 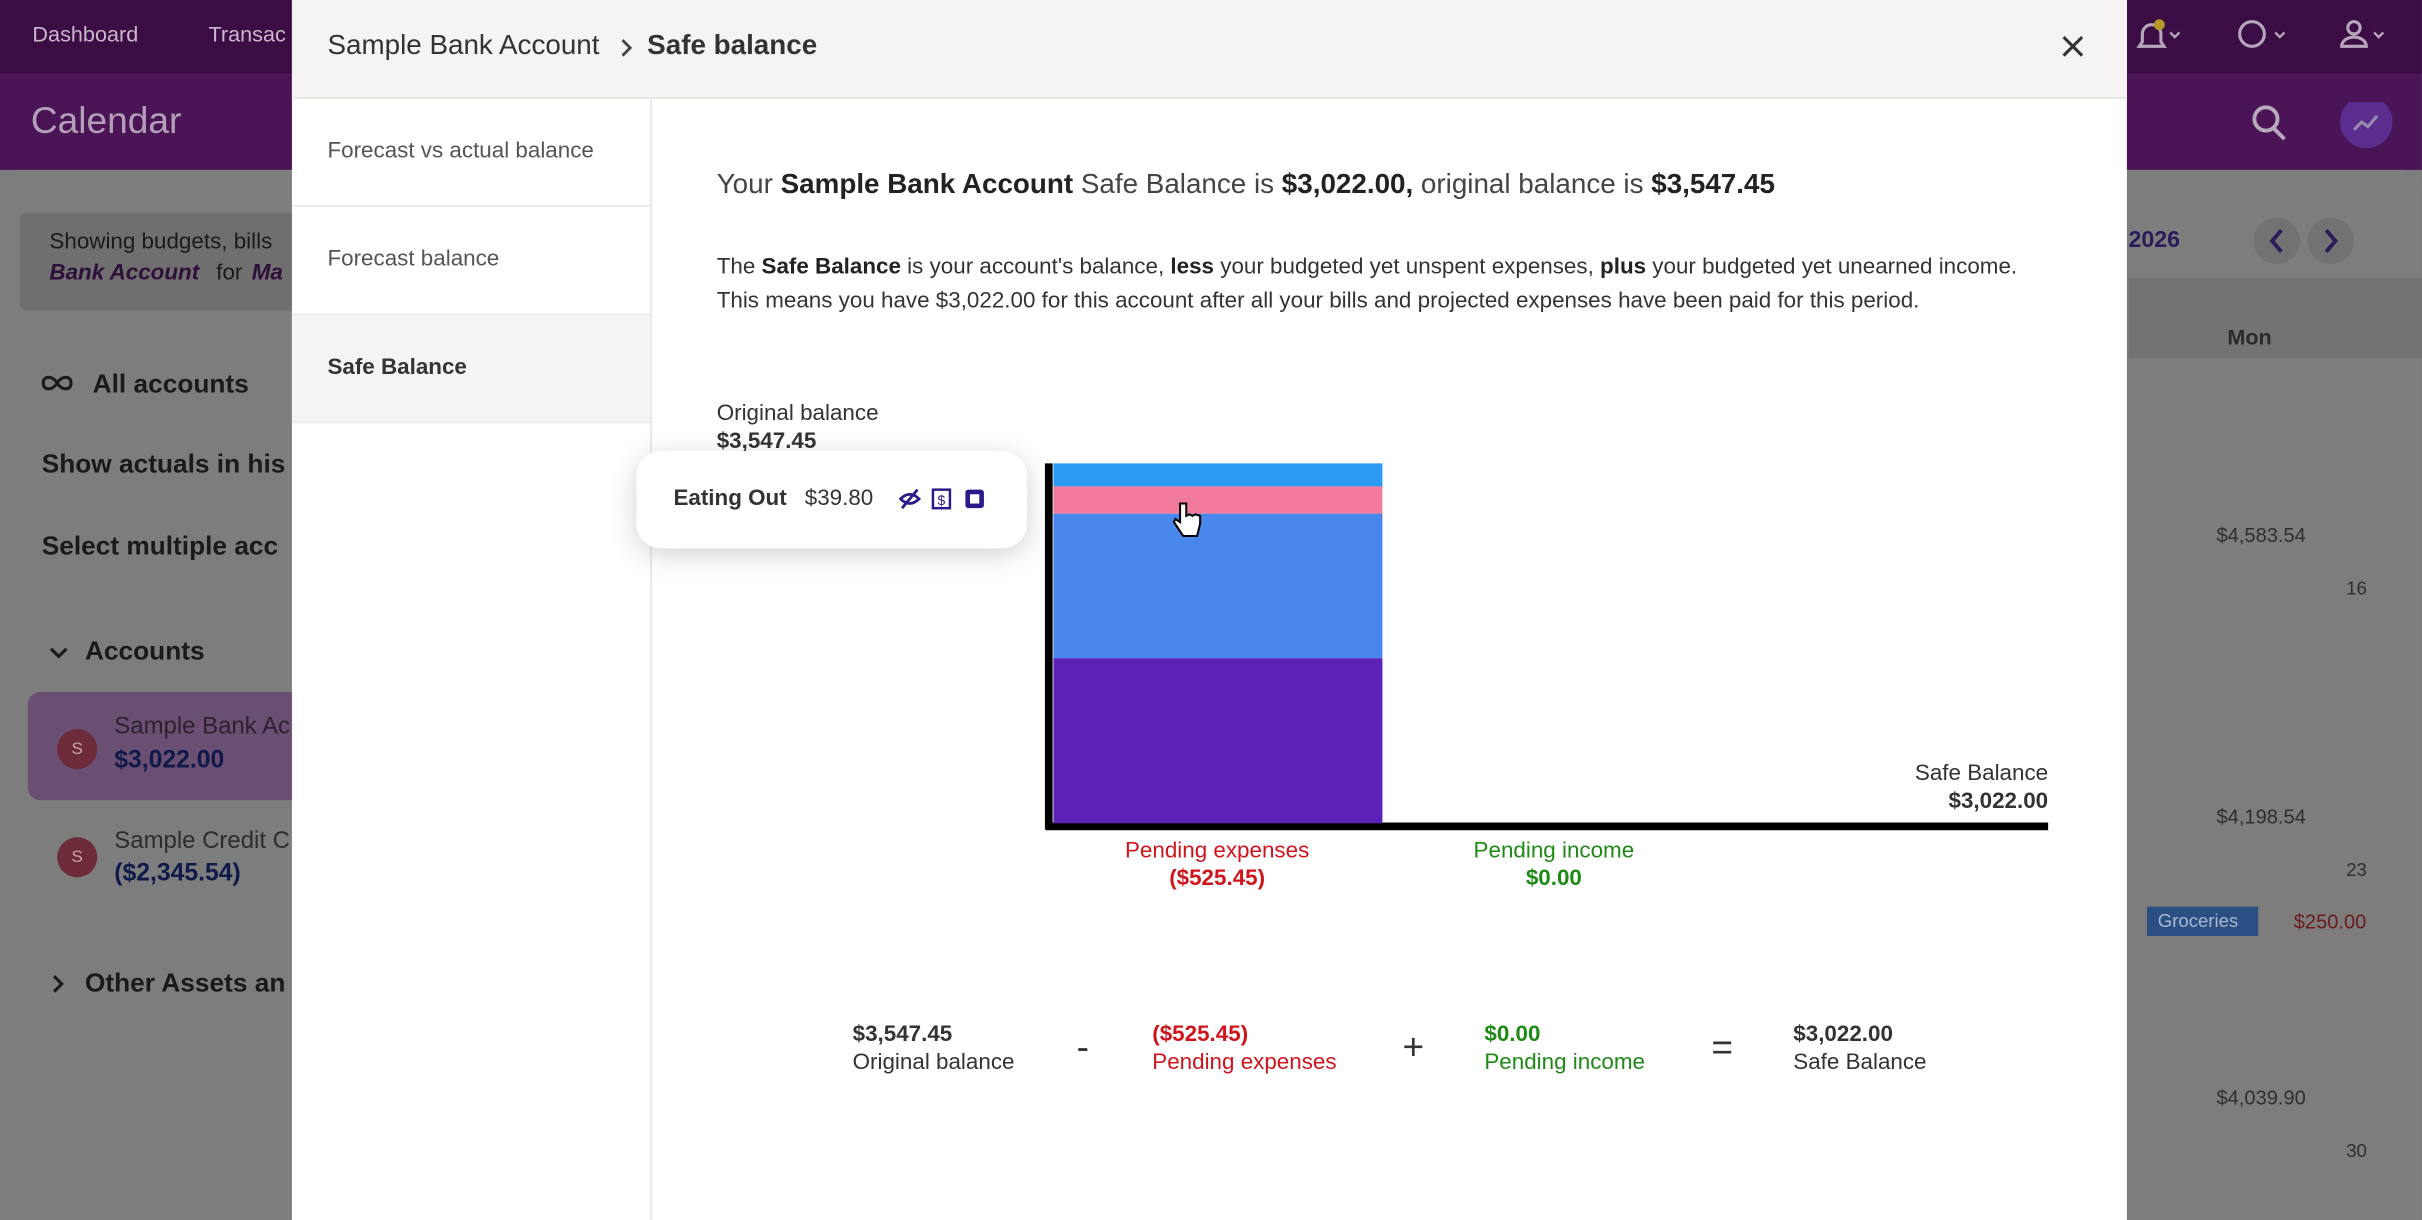 I want to click on bold-text: $3,022.00,, so click(x=1347, y=184).